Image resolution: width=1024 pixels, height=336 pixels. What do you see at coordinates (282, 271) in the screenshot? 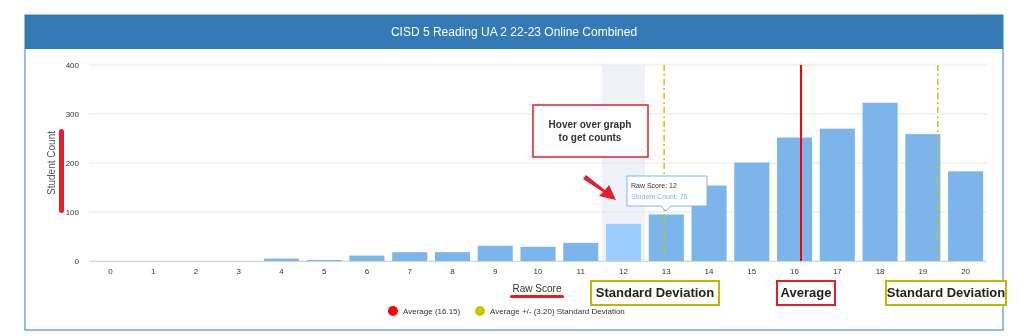
I see `x-tick-label: 4` at bounding box center [282, 271].